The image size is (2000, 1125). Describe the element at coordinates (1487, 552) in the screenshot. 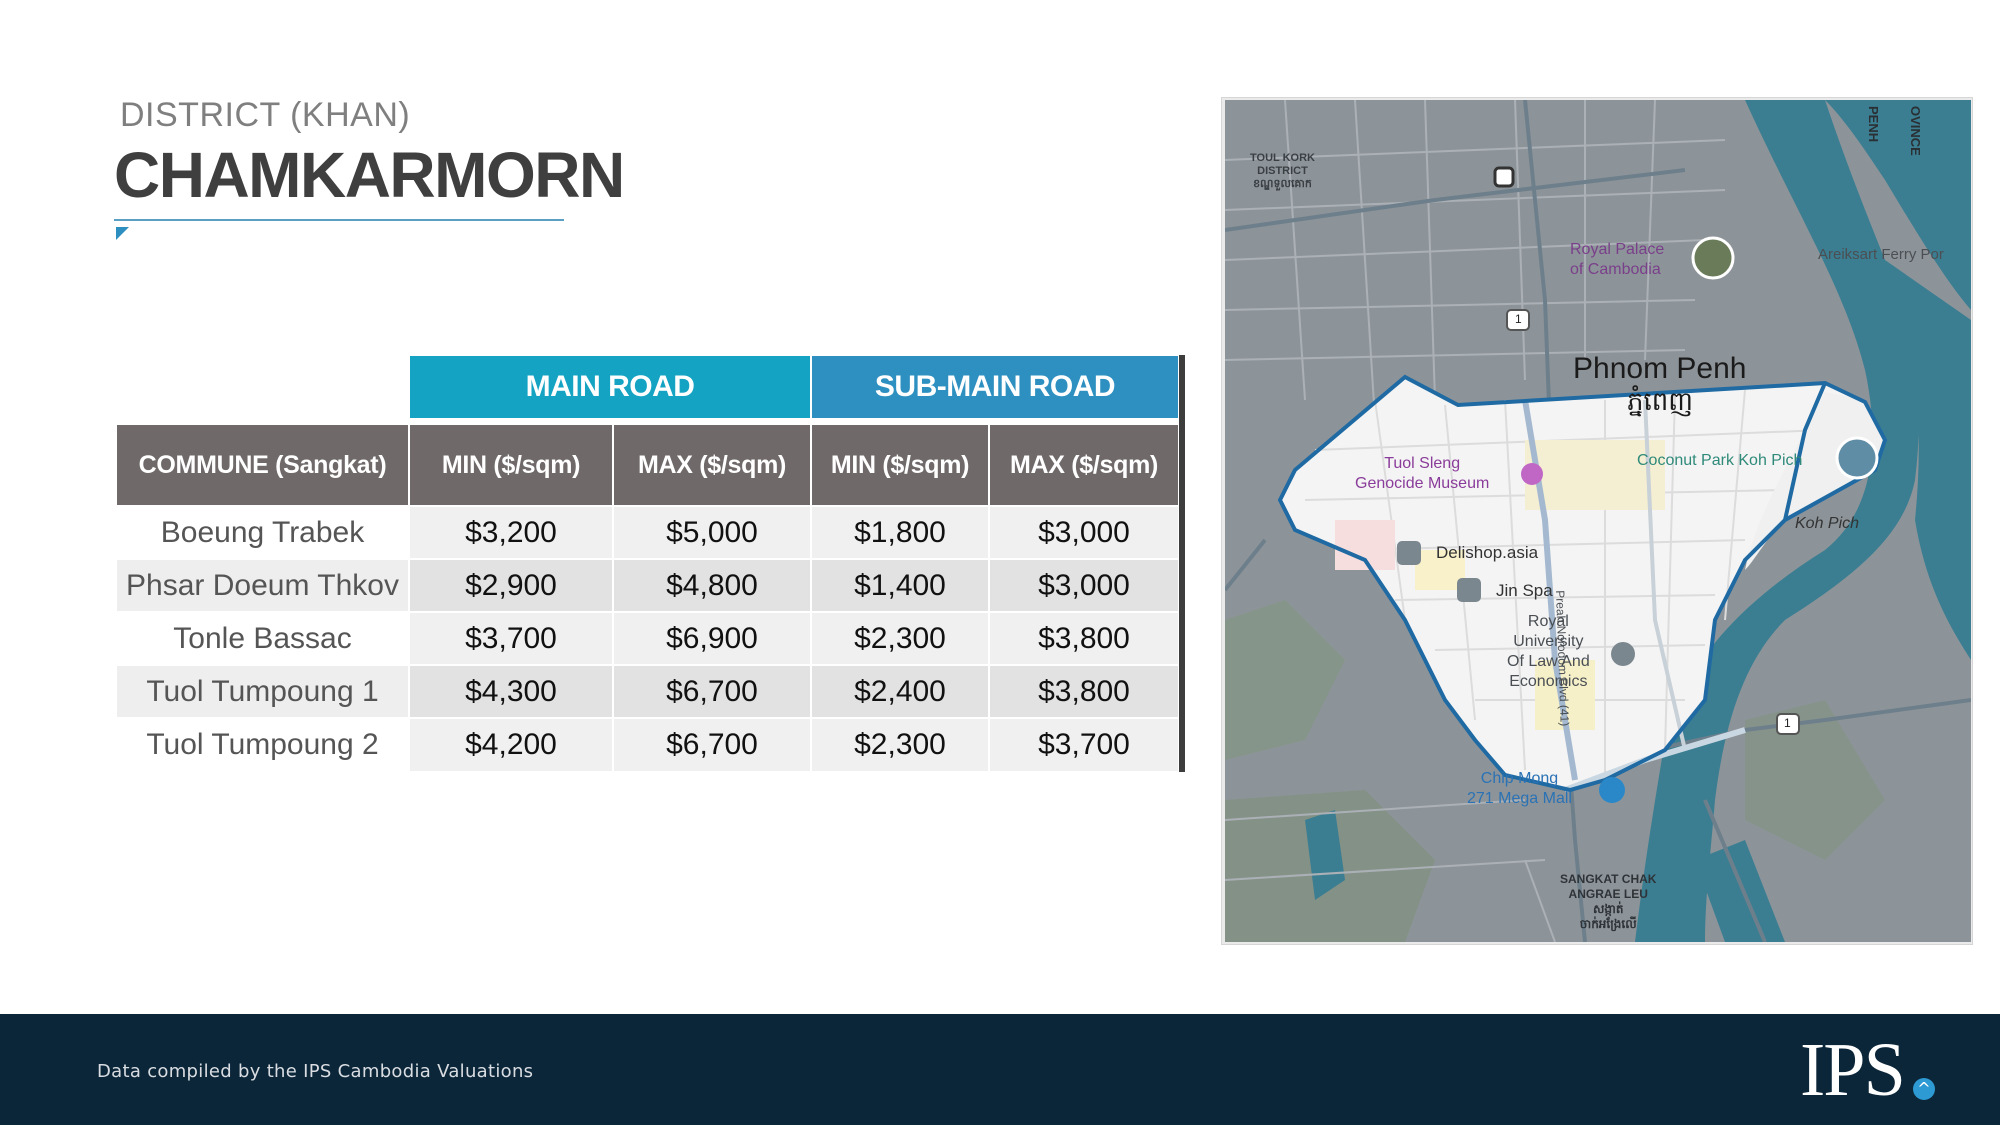

I see `map-label-delishop: Delishop.asia` at that location.